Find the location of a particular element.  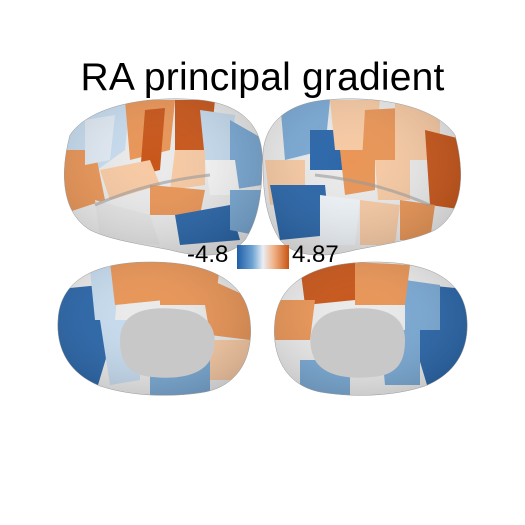

figure-title: RA principal gradient is located at coordinates (262, 77).